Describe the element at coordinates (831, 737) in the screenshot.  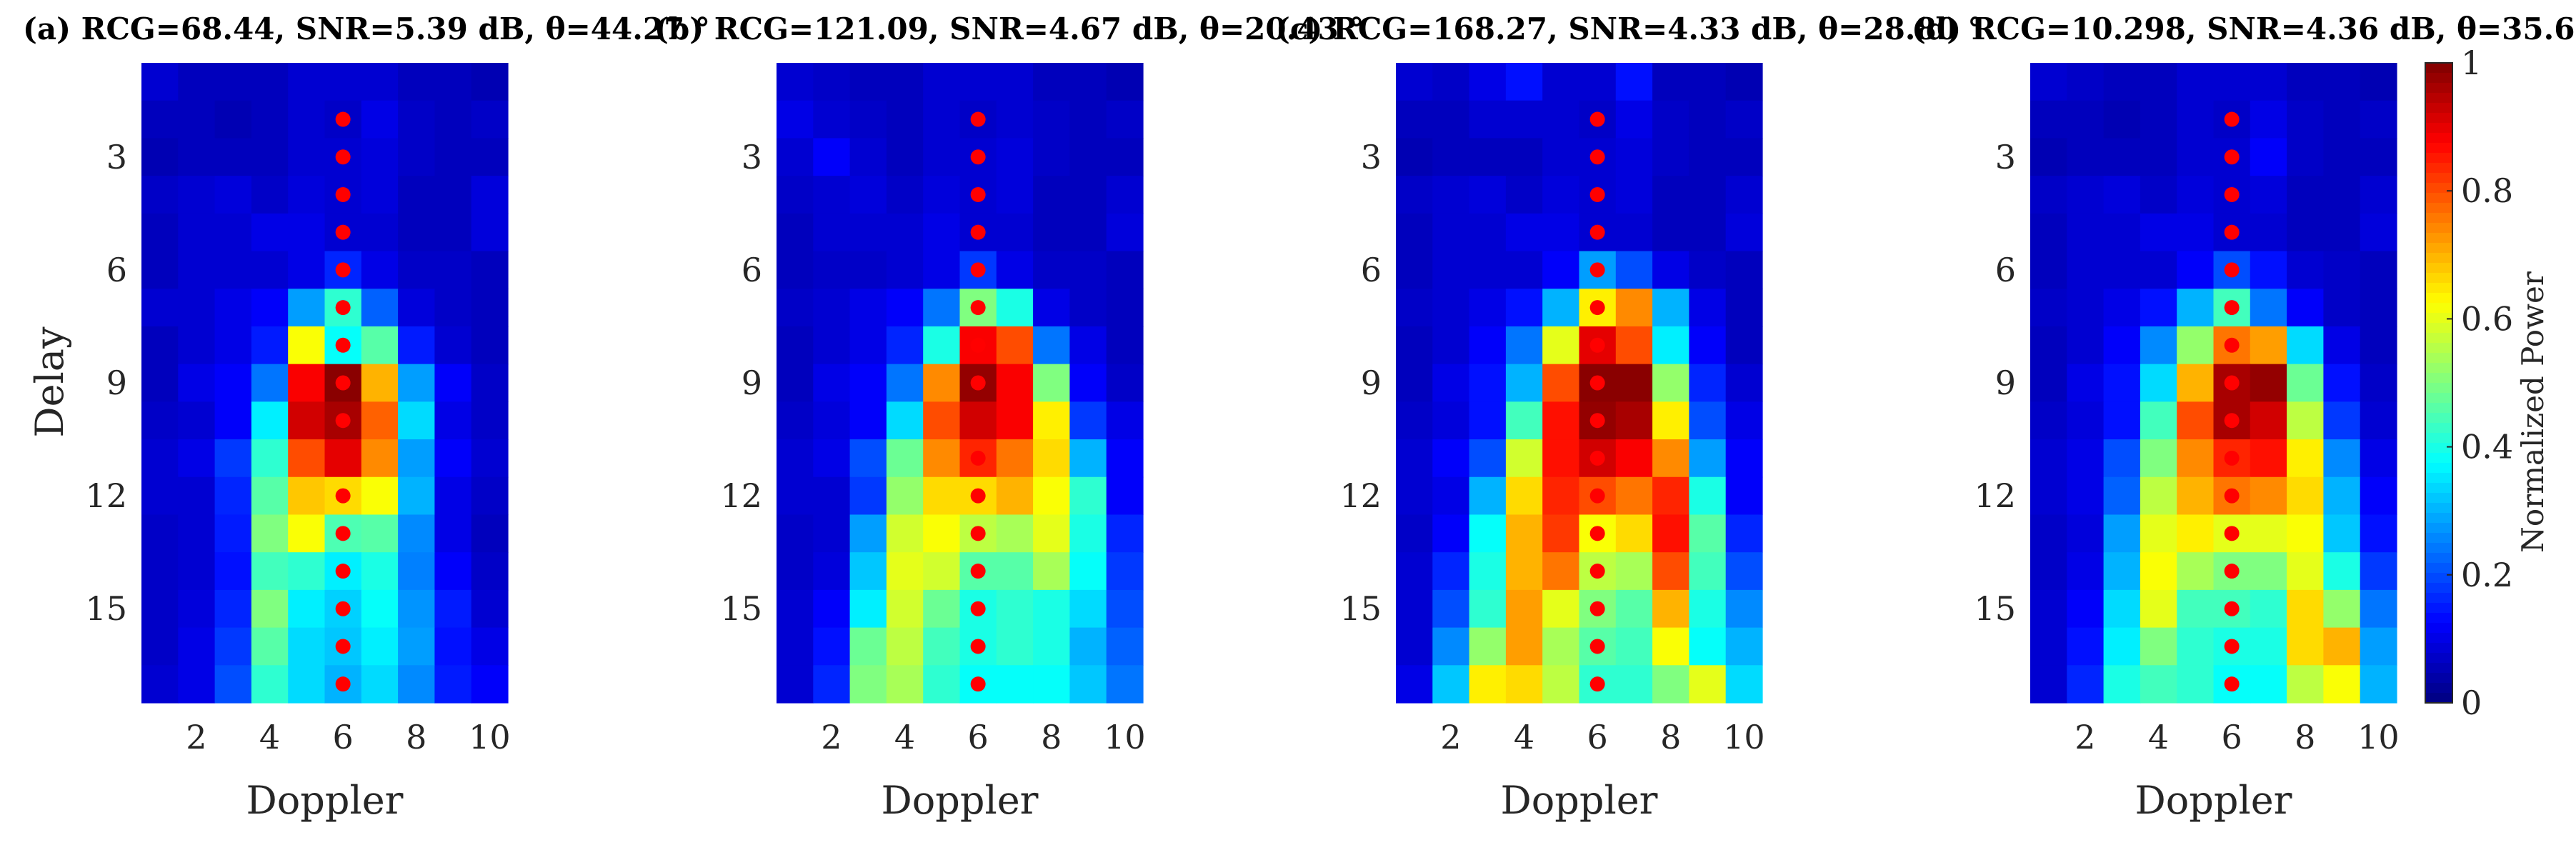
I see `x-tick-label: 2` at that location.